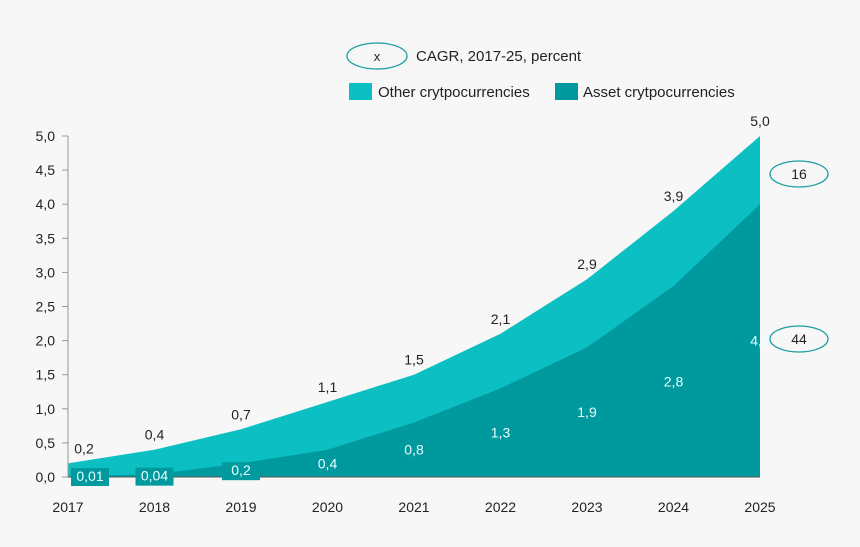 This screenshot has height=547, width=860. What do you see at coordinates (499, 56) in the screenshot?
I see `cagr-legend-text: CAGR, 2017-25, percent` at bounding box center [499, 56].